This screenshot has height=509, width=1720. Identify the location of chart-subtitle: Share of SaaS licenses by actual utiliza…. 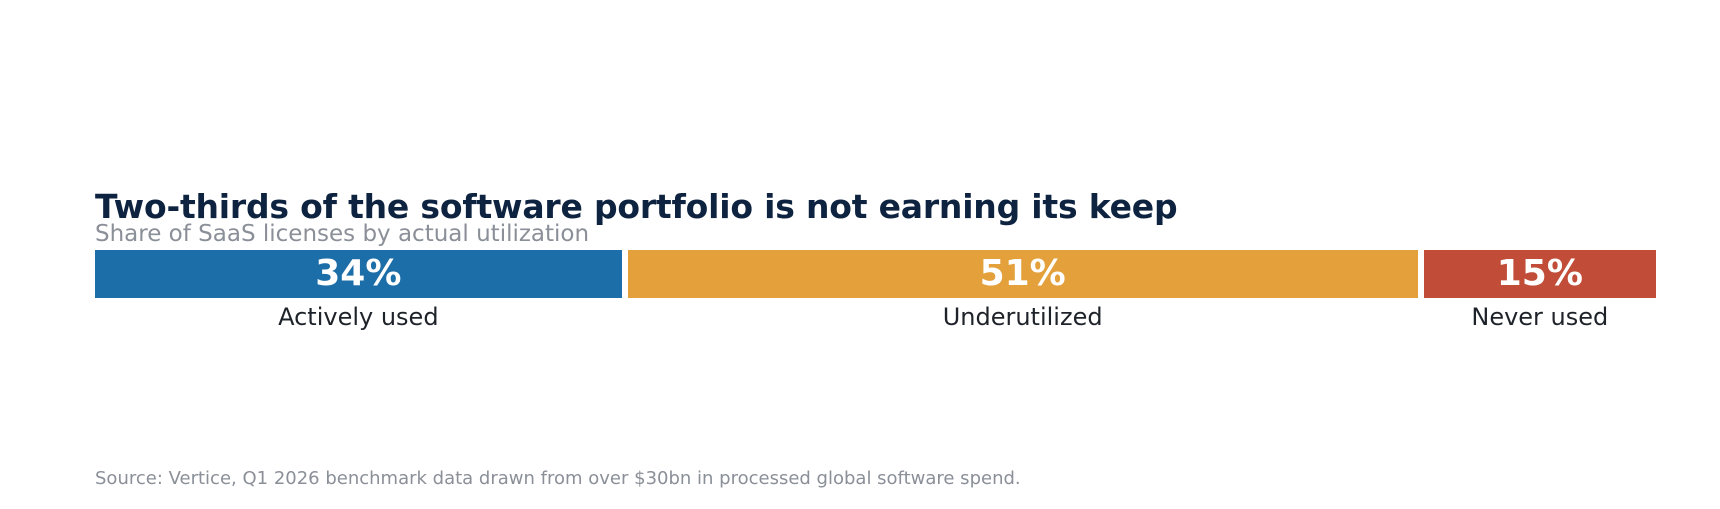
(342, 234).